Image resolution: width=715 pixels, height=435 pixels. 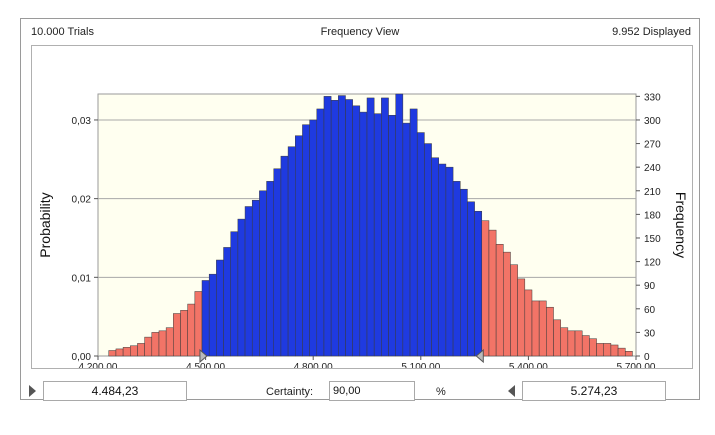 I want to click on right-certainty-marker-icon, so click(x=511, y=391).